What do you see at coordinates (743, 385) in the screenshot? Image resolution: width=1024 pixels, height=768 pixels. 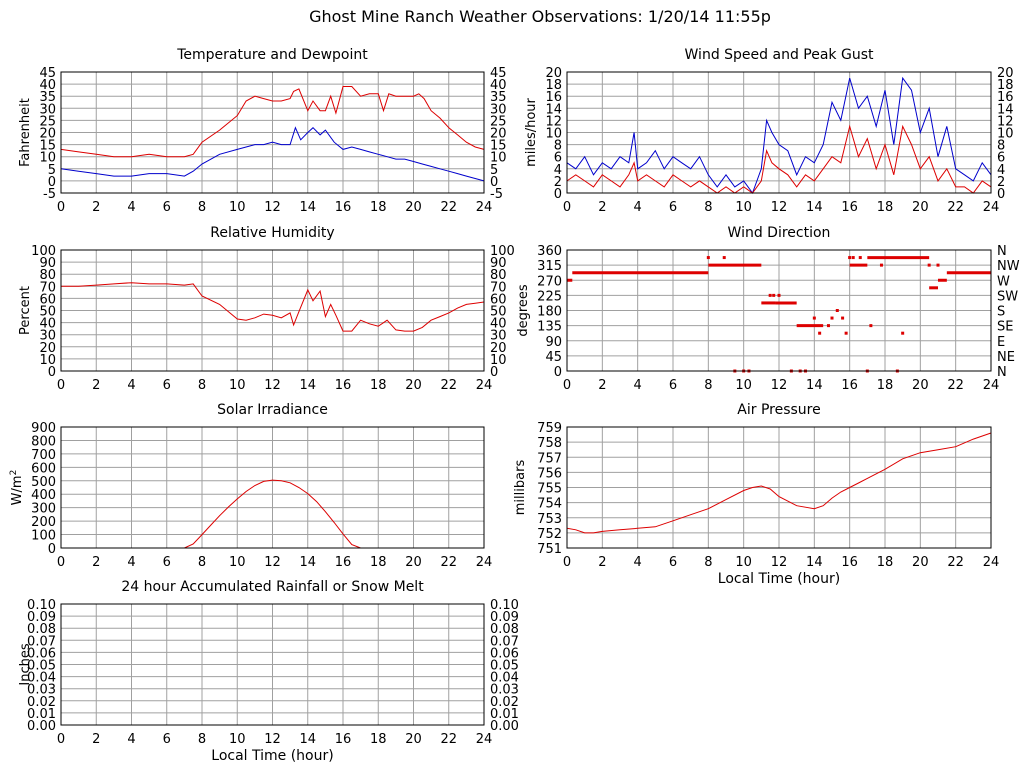 I see `direction-x-tick-label: 10` at bounding box center [743, 385].